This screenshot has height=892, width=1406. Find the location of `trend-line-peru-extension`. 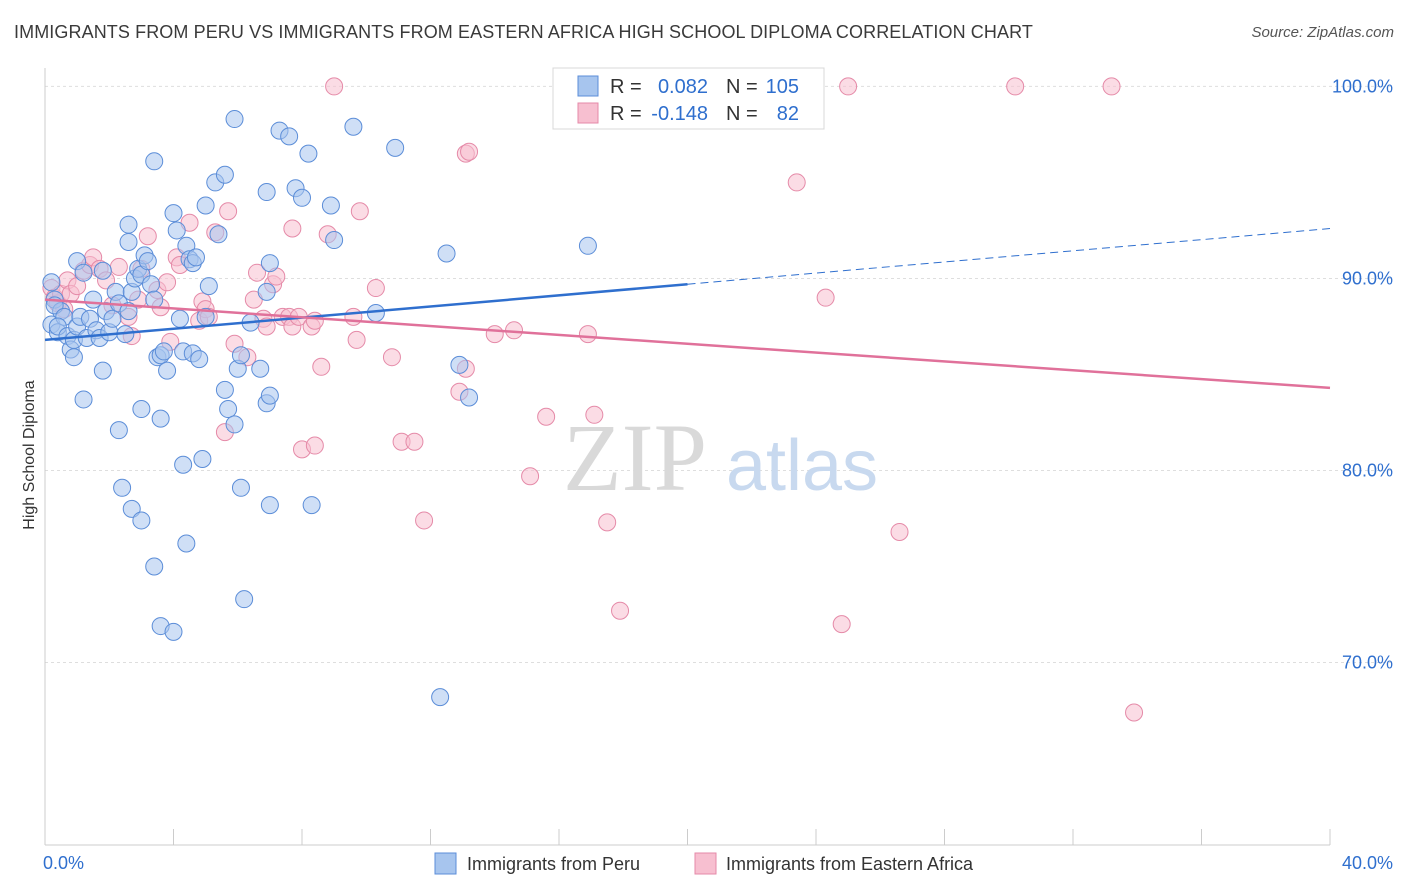

trend-line-peru-extension is located at coordinates (1009, 256).